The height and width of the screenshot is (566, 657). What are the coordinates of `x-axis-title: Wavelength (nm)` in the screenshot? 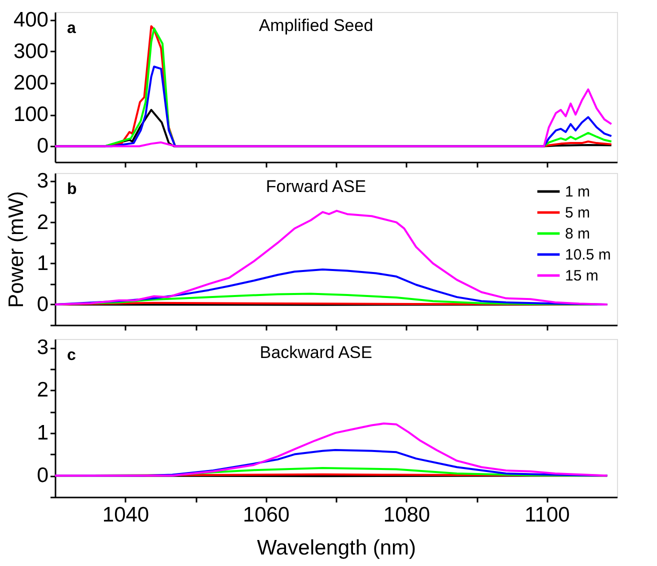 It's located at (336, 548).